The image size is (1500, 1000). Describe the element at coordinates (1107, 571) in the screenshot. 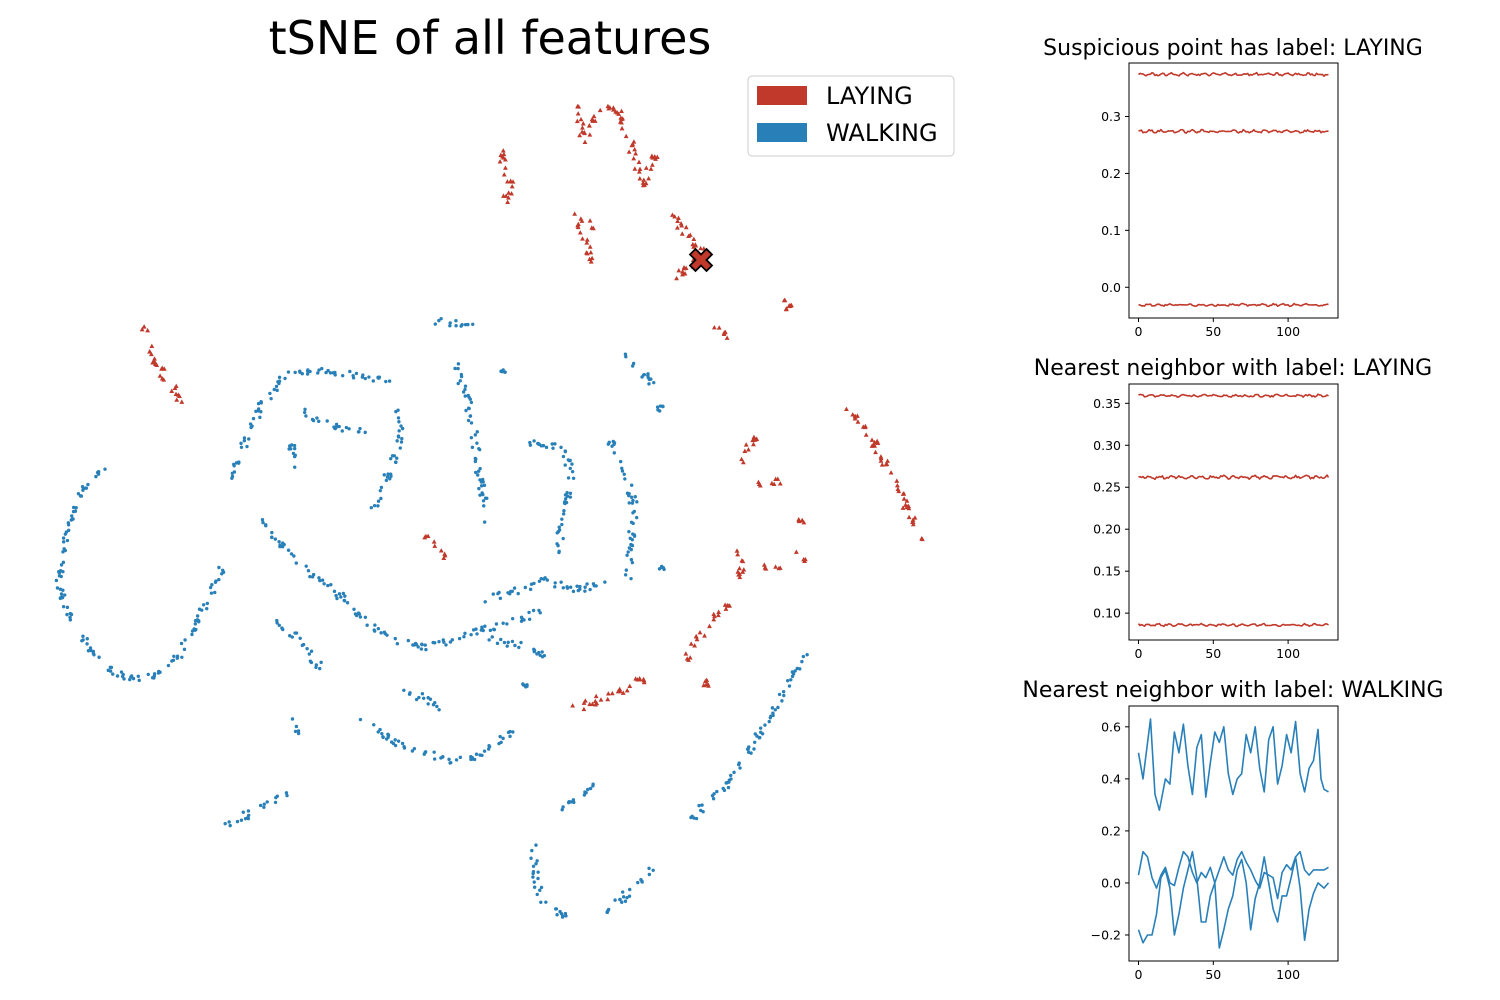

I see `y-tick-label: 0.15` at that location.